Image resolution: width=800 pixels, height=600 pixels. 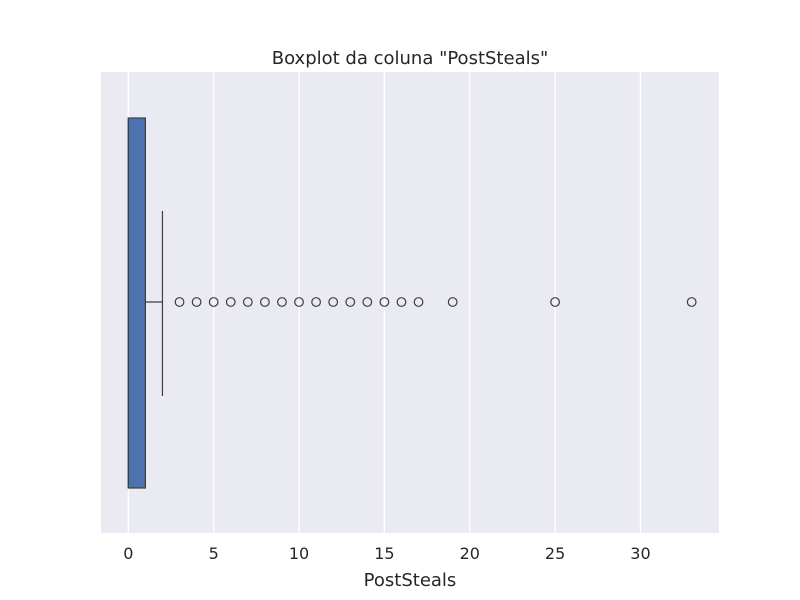 I want to click on x-tick-label-15: 15, so click(x=384, y=553).